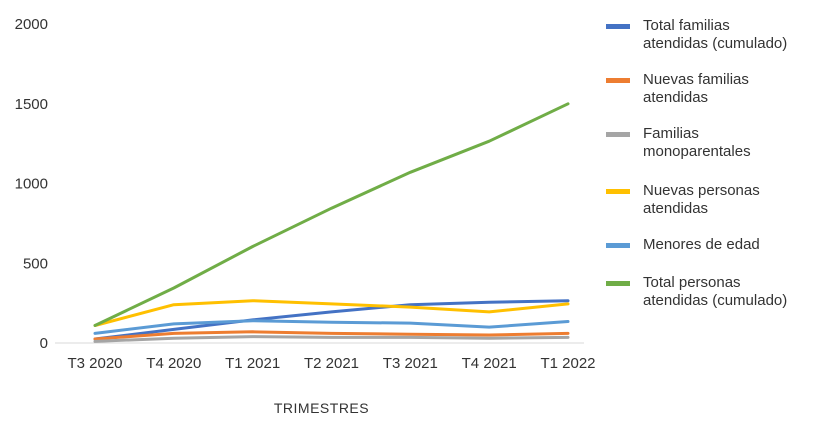  What do you see at coordinates (692, 282) in the screenshot?
I see `legend-label: Total personas` at bounding box center [692, 282].